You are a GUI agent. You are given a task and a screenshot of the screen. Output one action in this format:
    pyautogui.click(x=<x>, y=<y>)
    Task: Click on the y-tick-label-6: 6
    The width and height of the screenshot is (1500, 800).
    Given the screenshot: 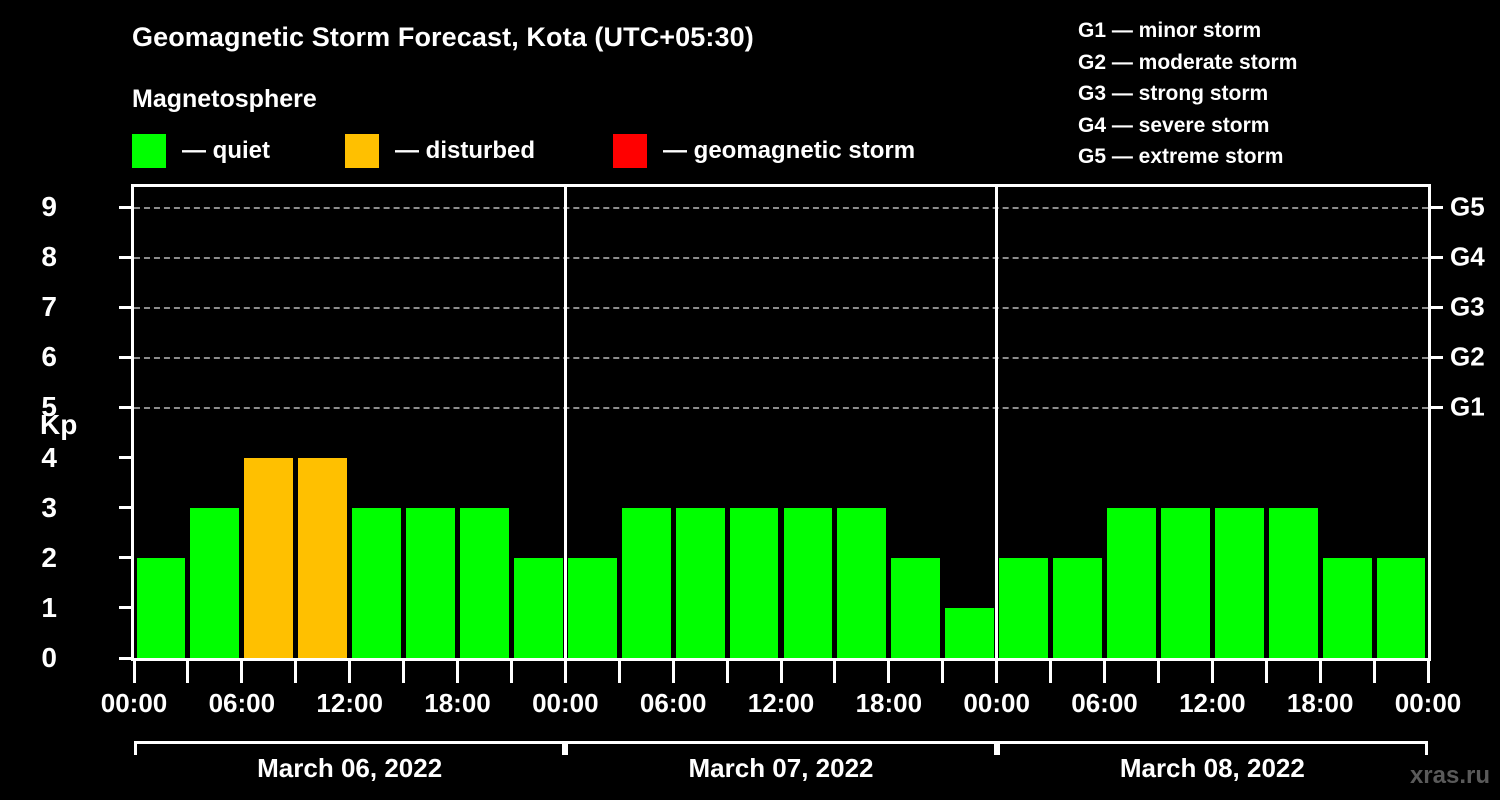 What is the action you would take?
    pyautogui.click(x=49, y=357)
    